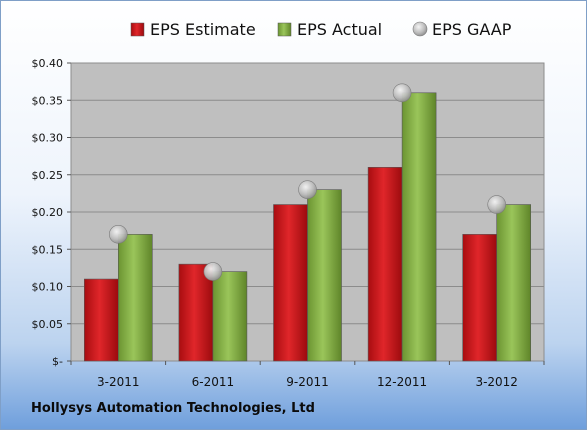  What do you see at coordinates (339, 29) in the screenshot?
I see `legend-label: EPS Actual` at bounding box center [339, 29].